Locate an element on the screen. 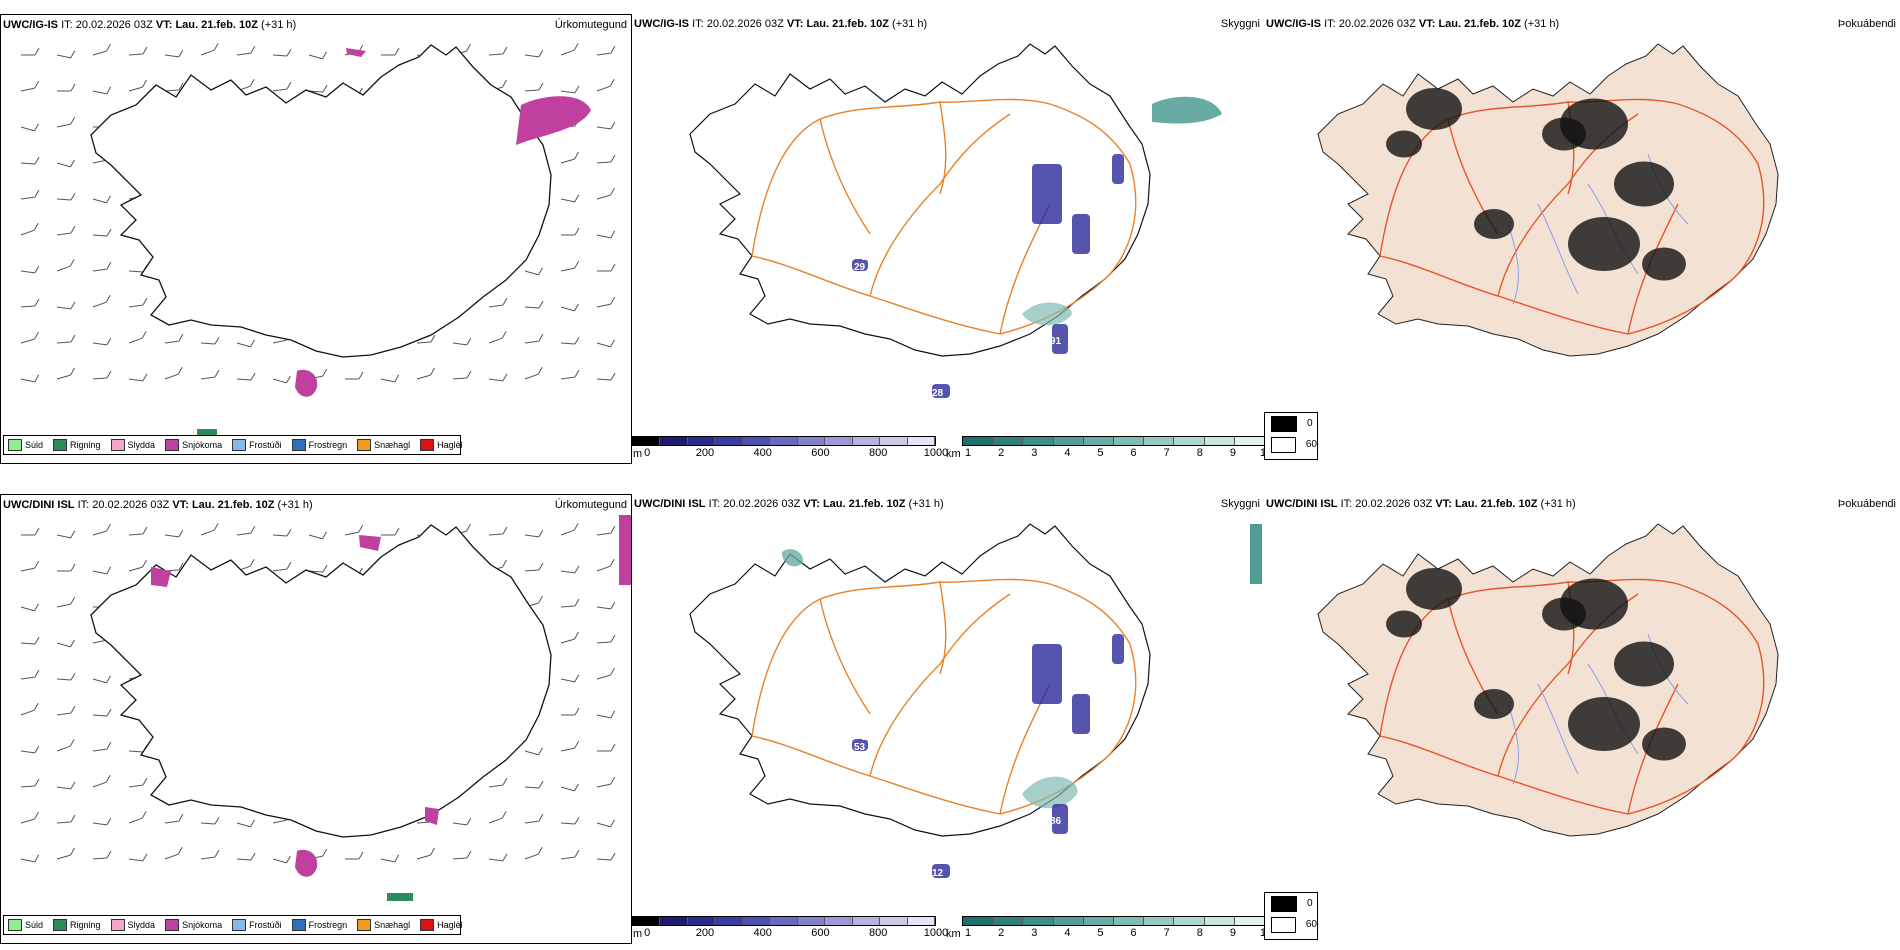 This screenshot has height=950, width=1900. colorbar-tick: 1 is located at coordinates (968, 933).